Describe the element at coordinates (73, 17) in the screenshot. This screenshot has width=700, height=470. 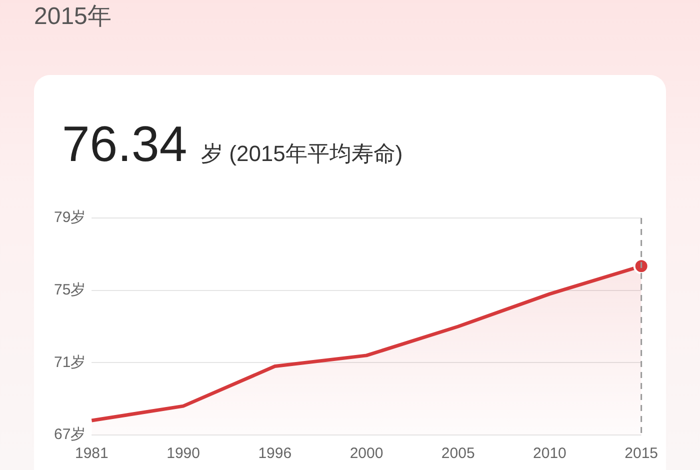
I see `chart-title: 2015年` at that location.